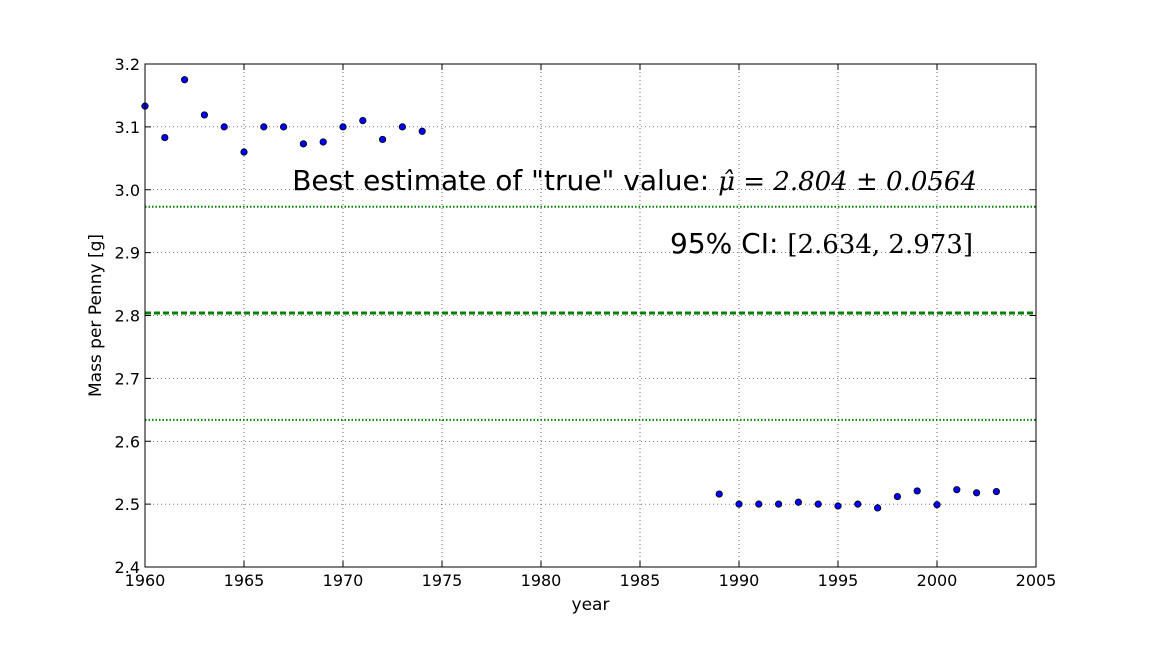 The image size is (1152, 648). Describe the element at coordinates (127, 316) in the screenshot. I see `y-tick-label: 2.8` at that location.